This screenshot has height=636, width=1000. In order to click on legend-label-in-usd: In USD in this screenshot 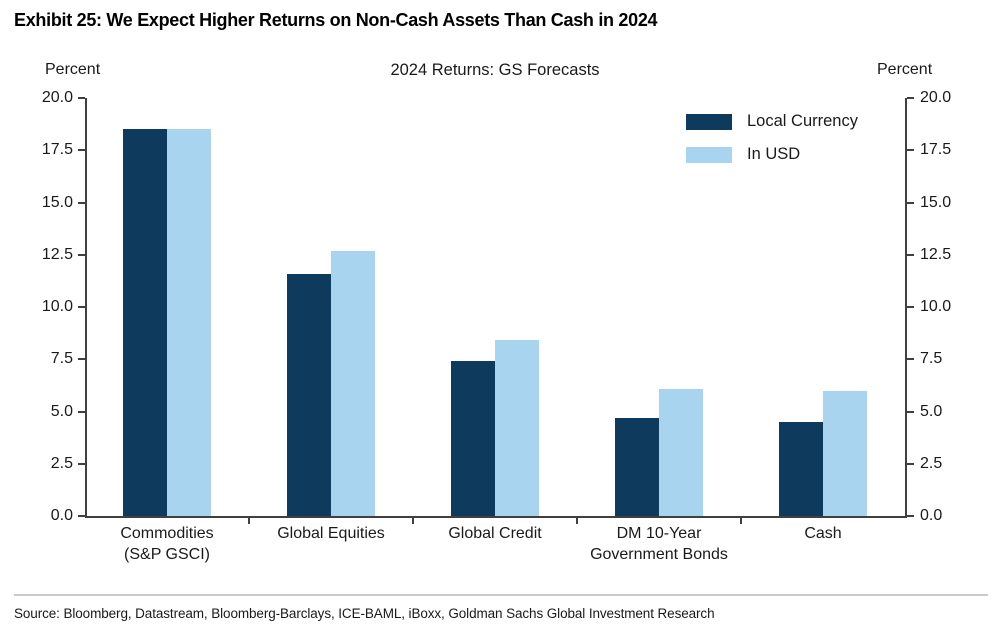, I will do `click(774, 154)`.